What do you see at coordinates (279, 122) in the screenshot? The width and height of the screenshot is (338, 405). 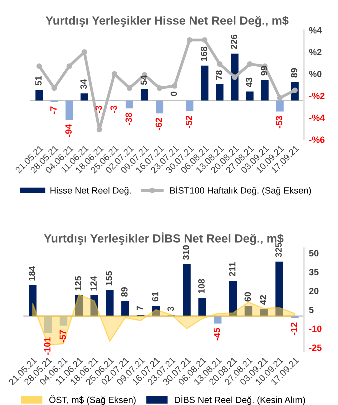 I see `data-label: -53` at bounding box center [279, 122].